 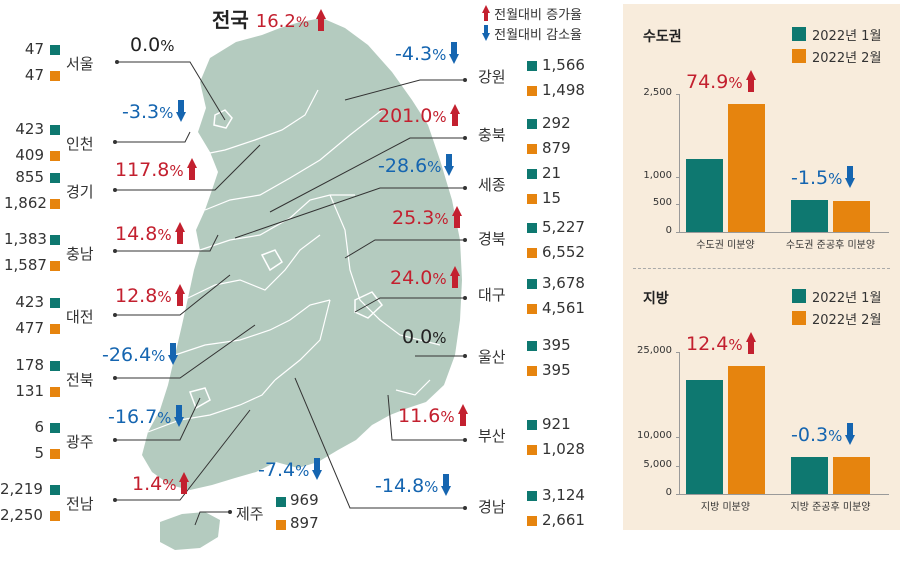 What do you see at coordinates (704, 437) in the screenshot?
I see `bar-jan` at bounding box center [704, 437].